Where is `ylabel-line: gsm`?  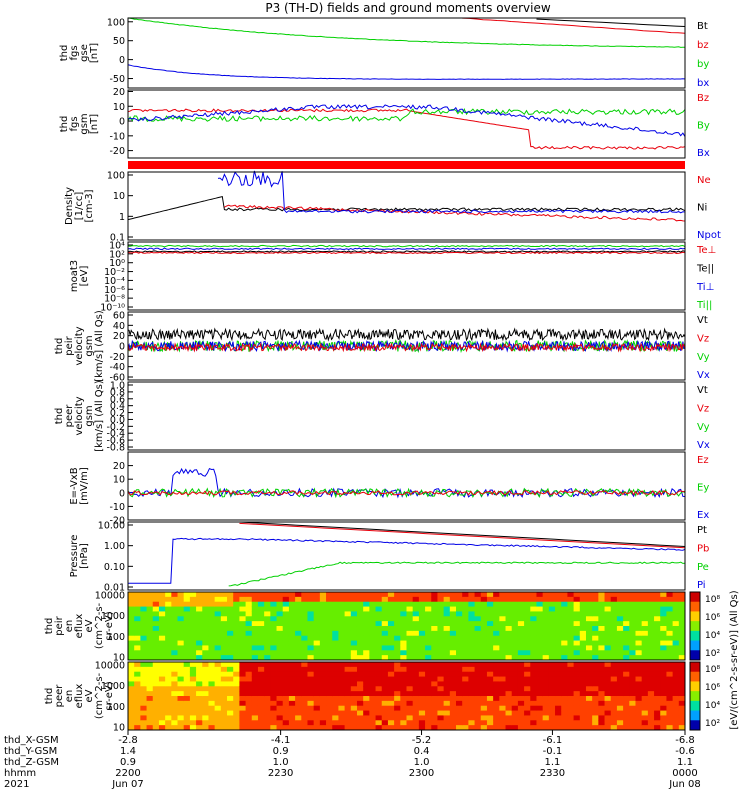
ylabel-line: gsm is located at coordinates (89, 345).